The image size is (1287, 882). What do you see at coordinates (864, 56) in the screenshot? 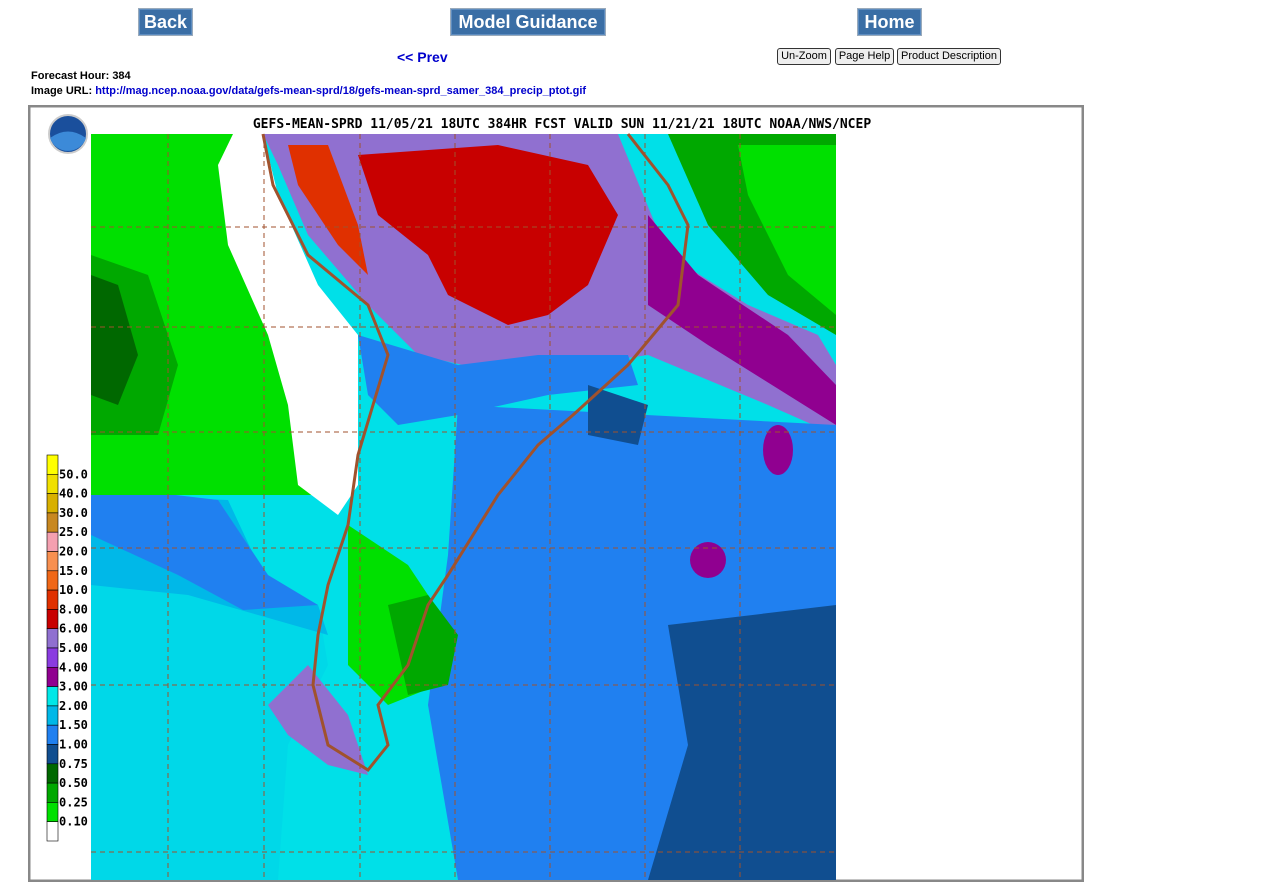
I see `page-help-button: Page Help` at bounding box center [864, 56].